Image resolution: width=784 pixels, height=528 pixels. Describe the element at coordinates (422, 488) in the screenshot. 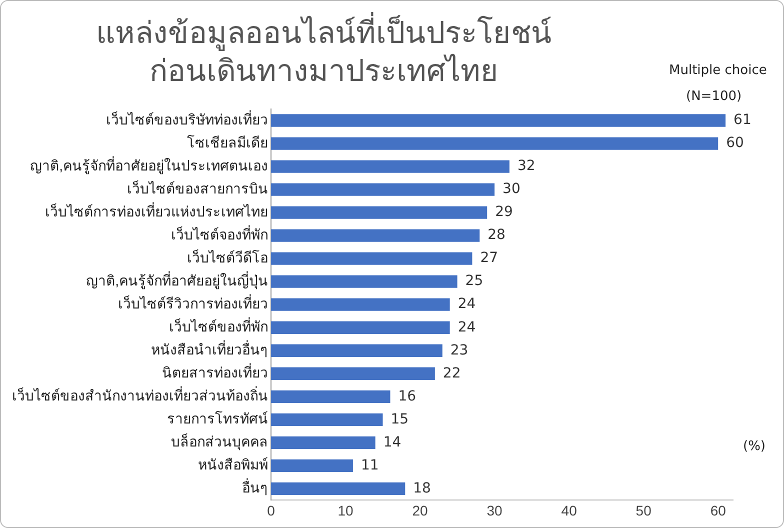

I see `data-label: 18` at that location.